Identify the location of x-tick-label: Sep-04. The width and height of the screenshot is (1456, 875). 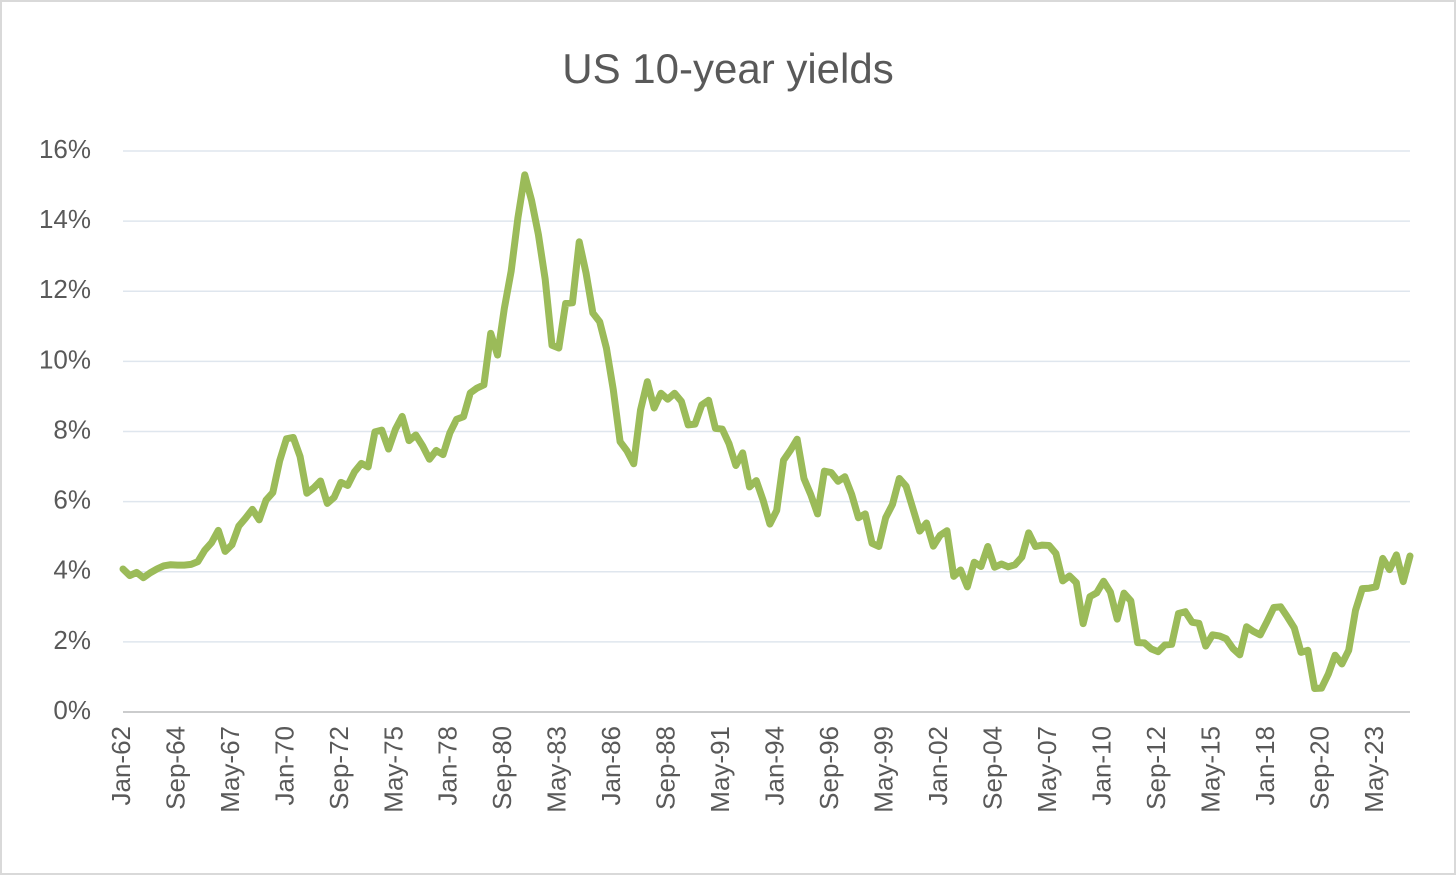
(992, 768).